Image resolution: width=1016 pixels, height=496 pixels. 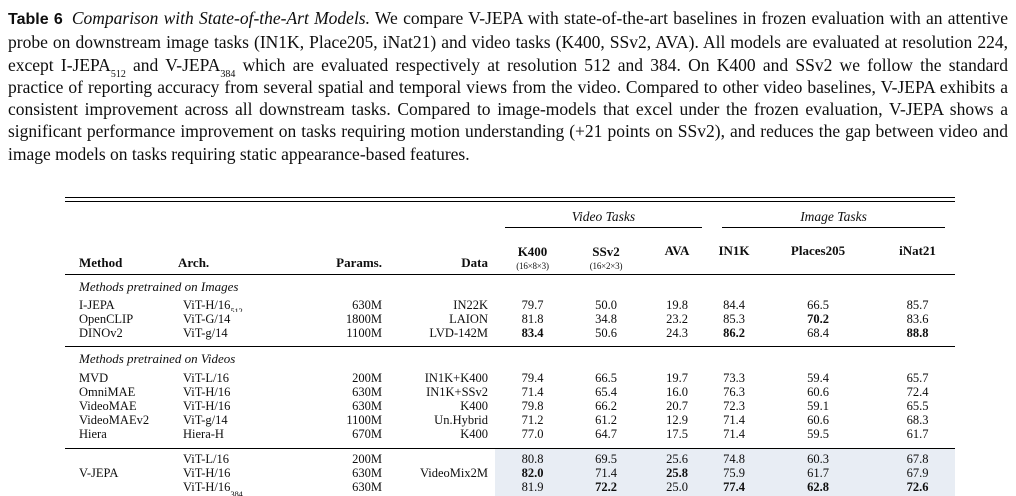 What do you see at coordinates (510, 358) in the screenshot?
I see `section-header-row: Methods pretrained on Videos` at bounding box center [510, 358].